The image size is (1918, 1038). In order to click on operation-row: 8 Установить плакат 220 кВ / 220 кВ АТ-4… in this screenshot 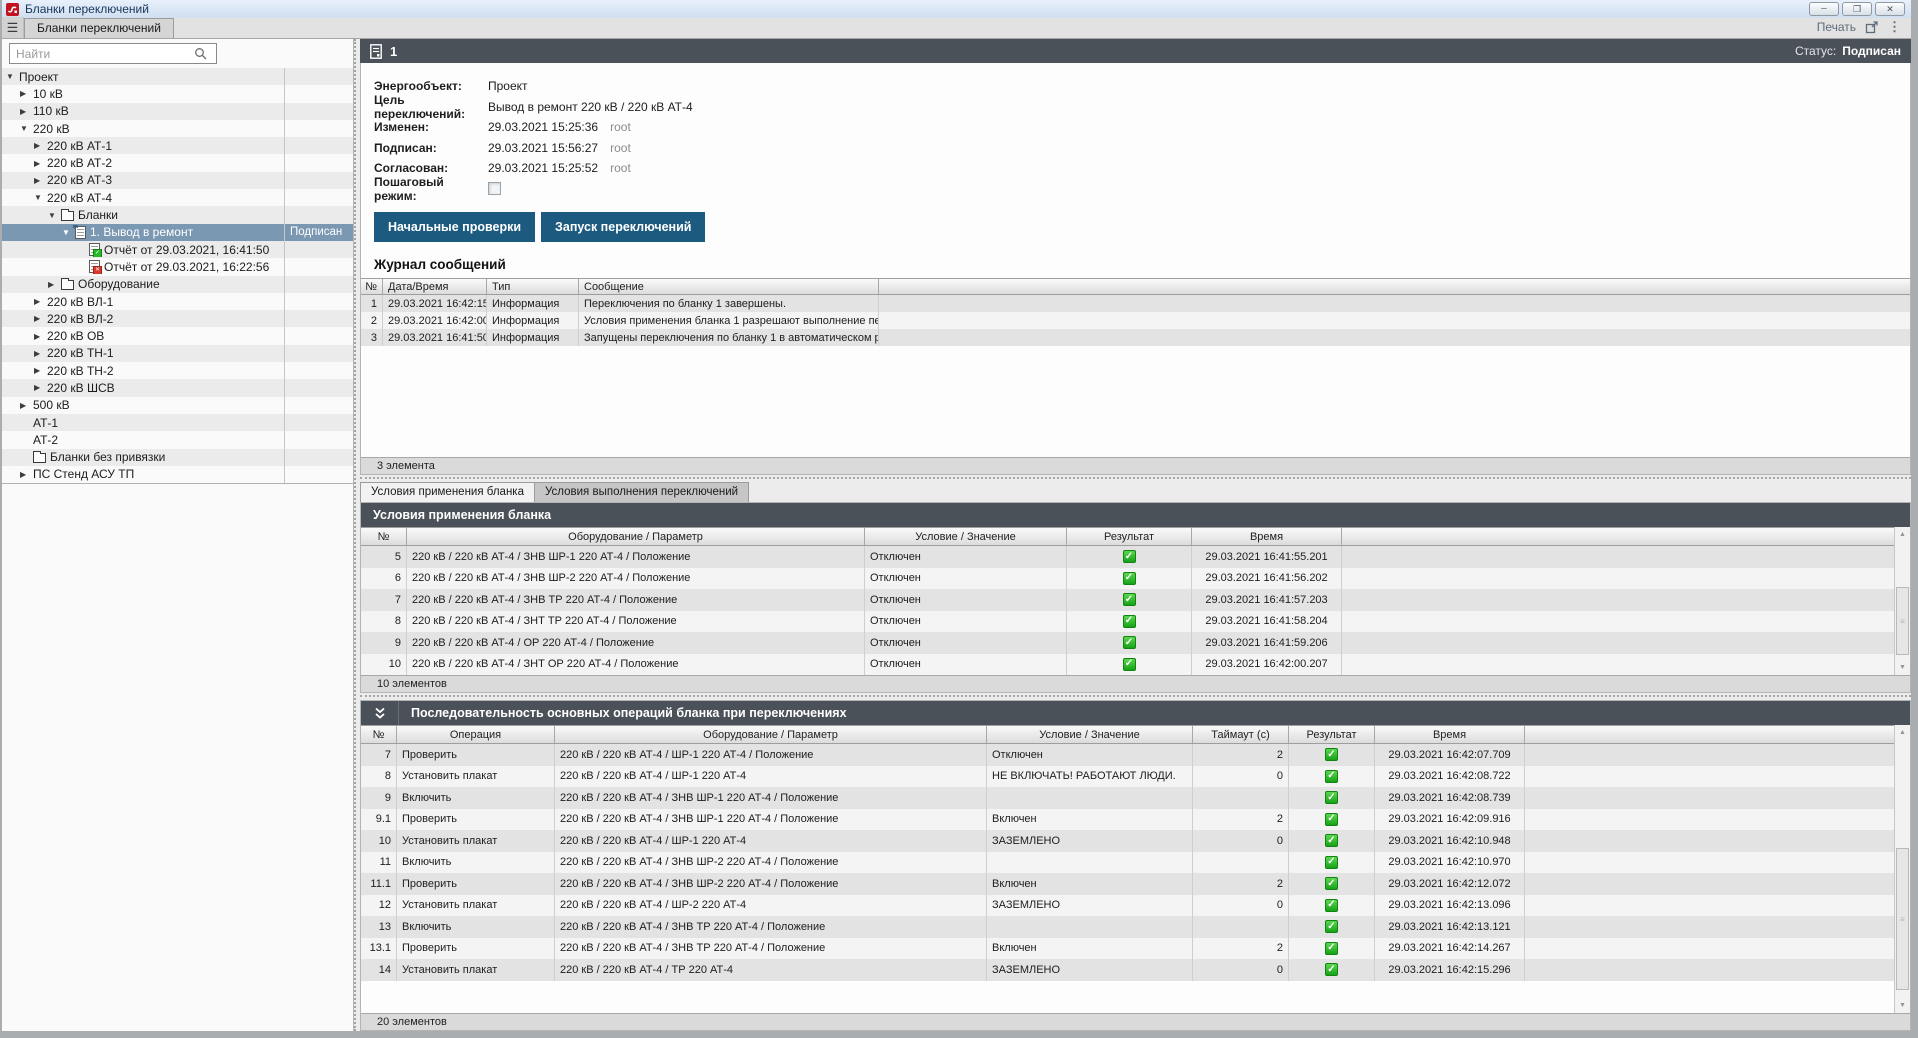, I will do `click(1127, 776)`.